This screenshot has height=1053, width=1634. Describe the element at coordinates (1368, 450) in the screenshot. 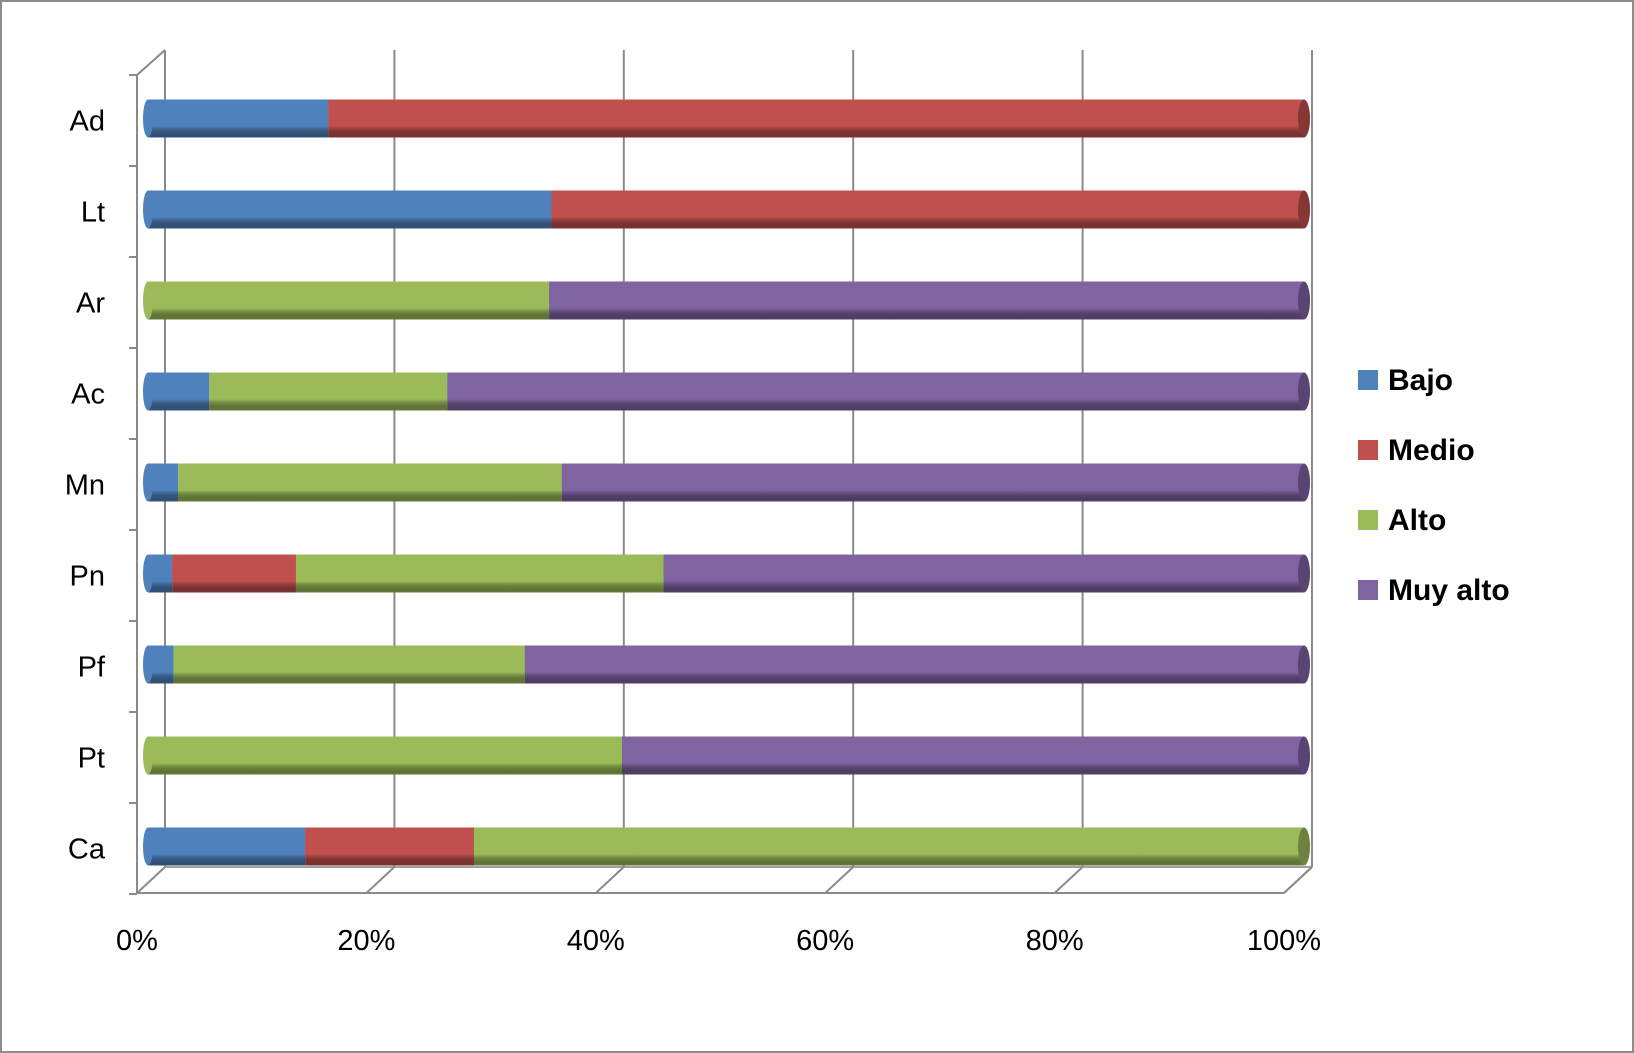

I see `legend-swatch-medio` at that location.